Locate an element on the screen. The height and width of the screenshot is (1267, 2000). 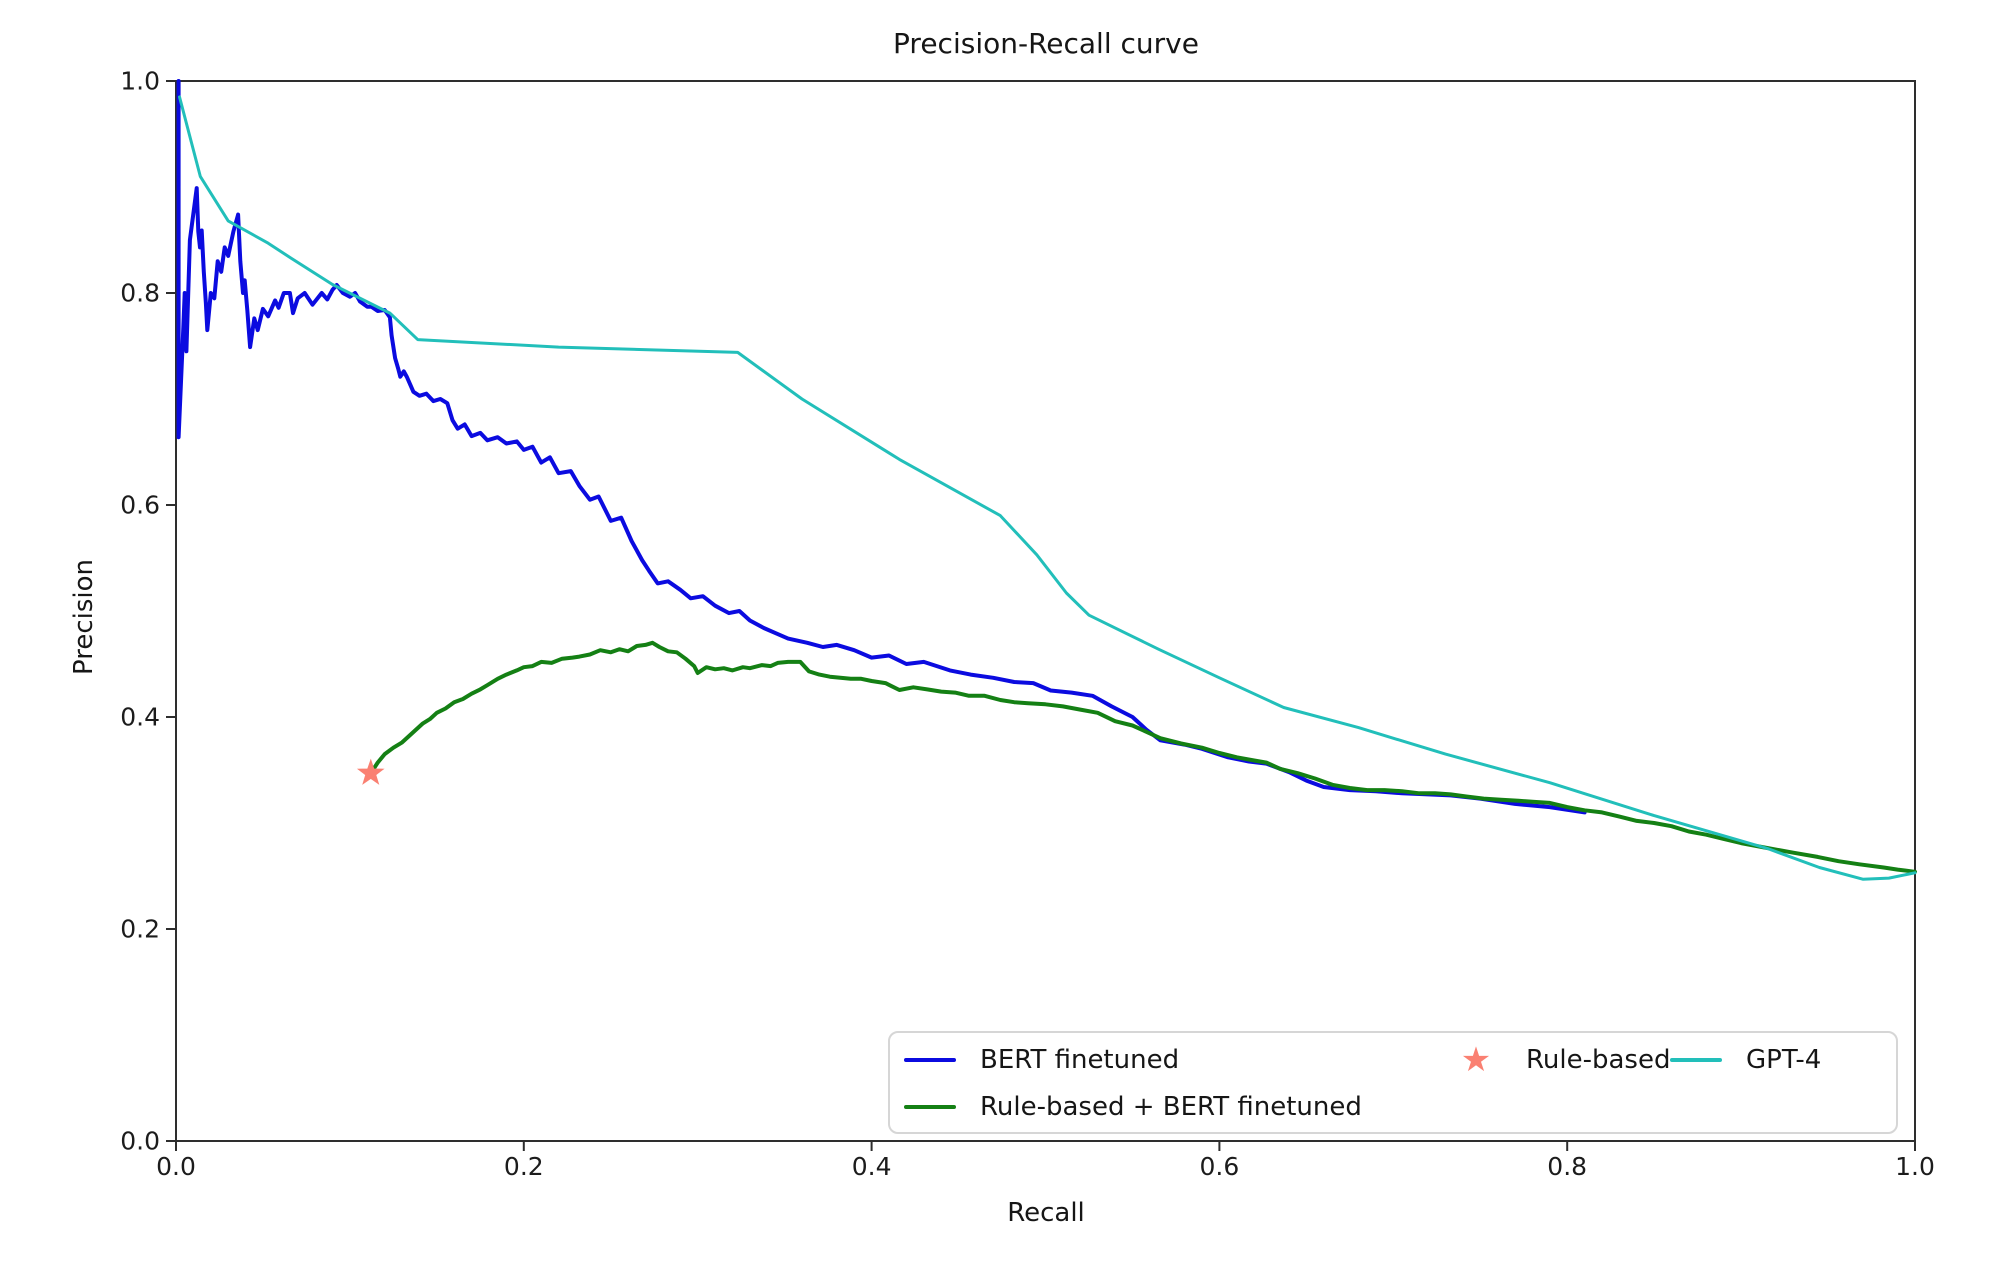
gpt-4-line-swatch is located at coordinates (1696, 1060).